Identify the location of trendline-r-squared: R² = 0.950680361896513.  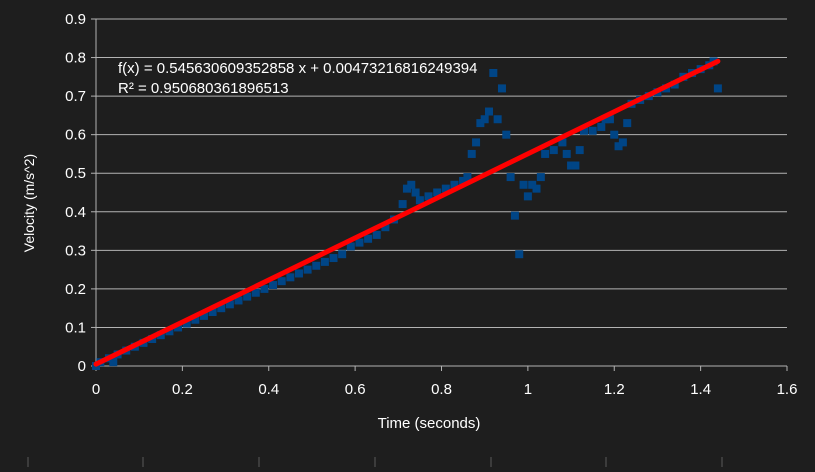
(203, 88).